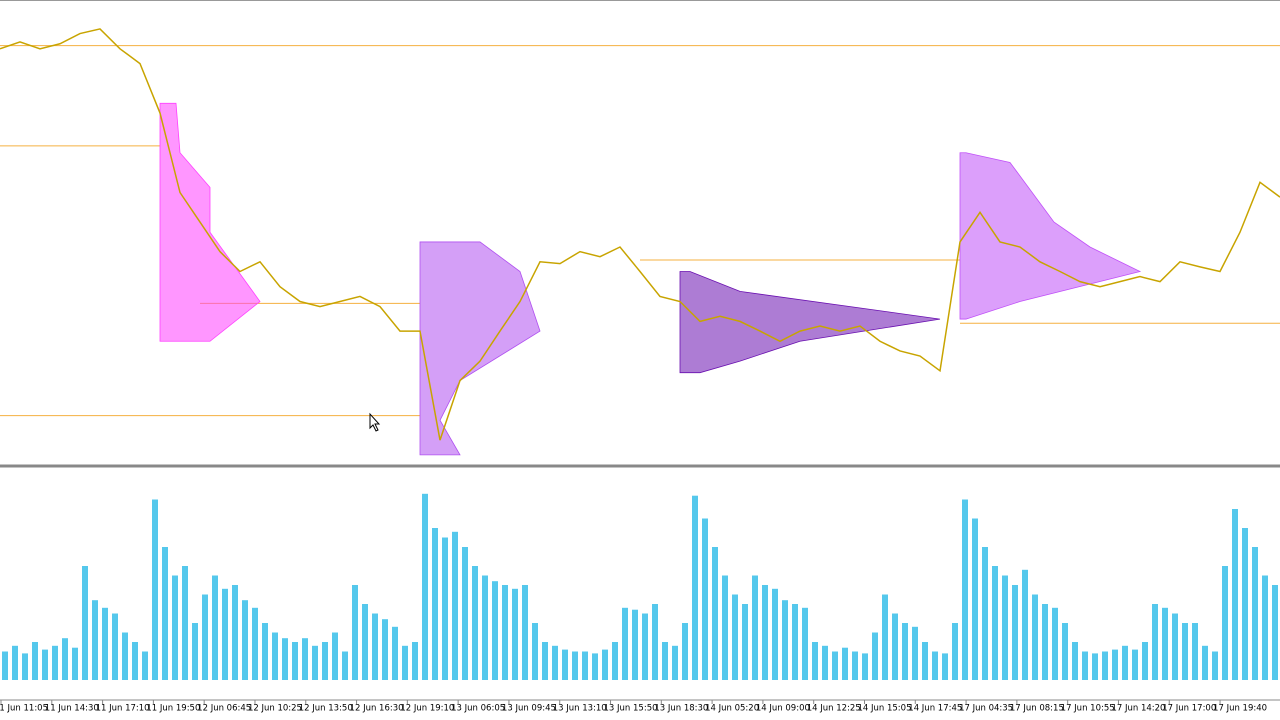 This screenshot has height=720, width=1280. Describe the element at coordinates (1240, 709) in the screenshot. I see `time-label: 17 Jun 19:40` at that location.